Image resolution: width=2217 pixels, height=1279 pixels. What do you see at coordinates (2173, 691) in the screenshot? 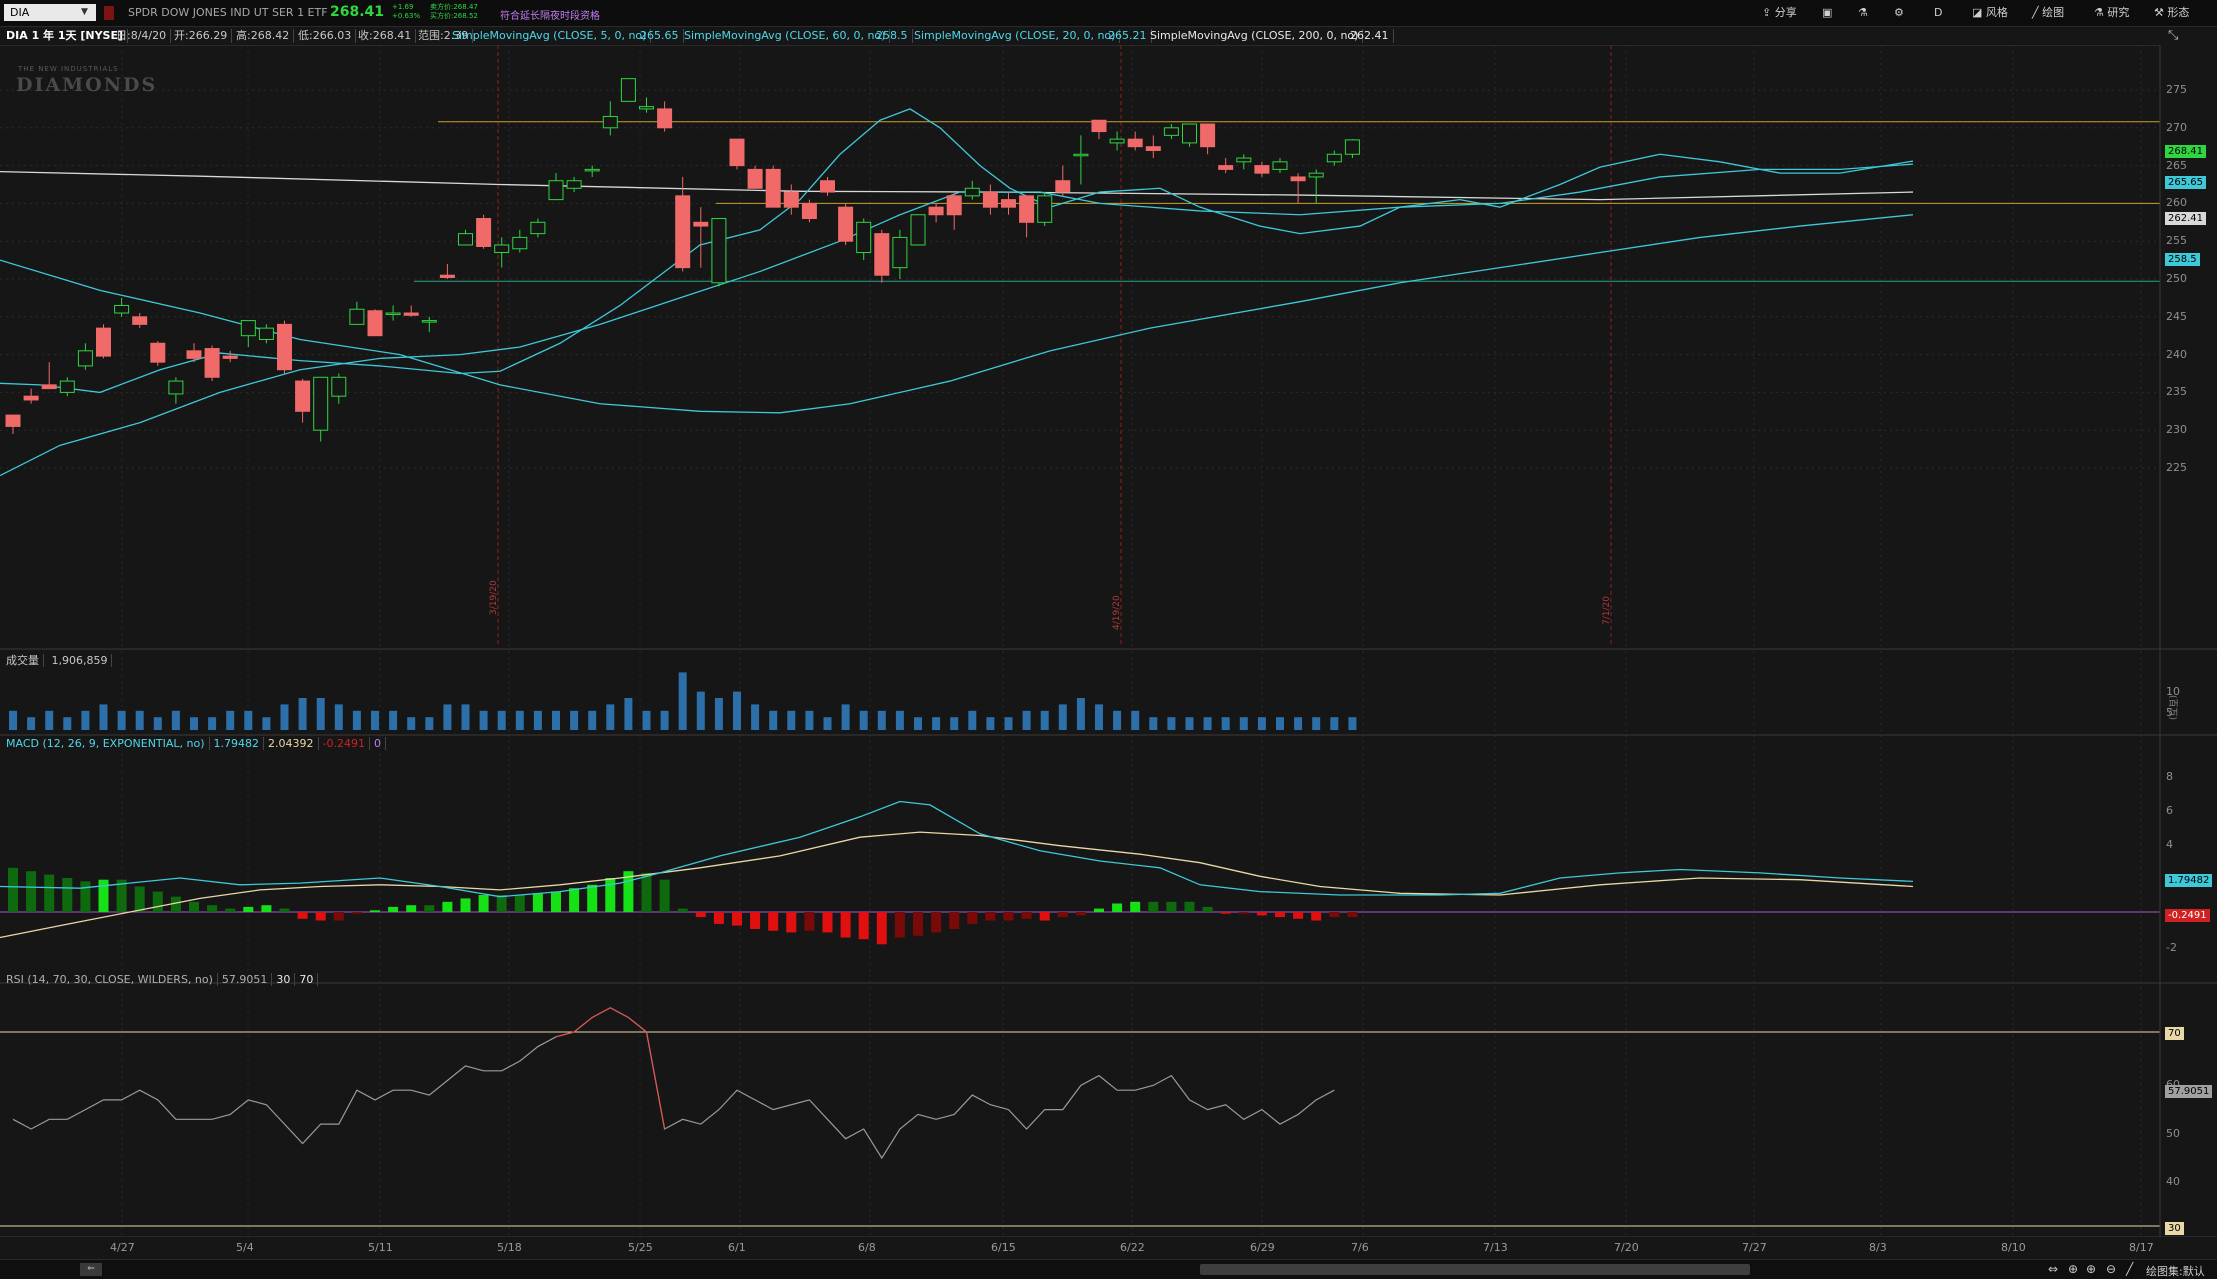
I see `volume-axis-10: 10` at bounding box center [2173, 691].